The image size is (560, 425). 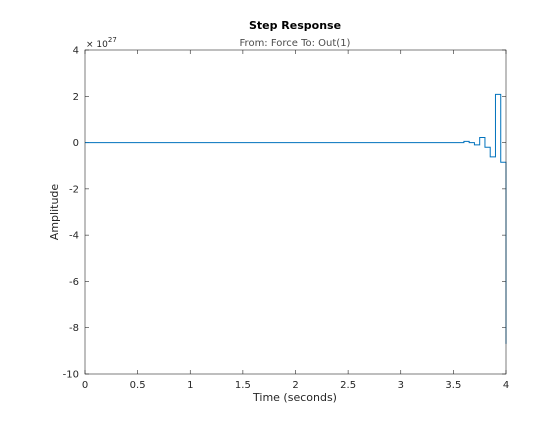 What do you see at coordinates (71, 375) in the screenshot?
I see `y-tick-label: -10` at bounding box center [71, 375].